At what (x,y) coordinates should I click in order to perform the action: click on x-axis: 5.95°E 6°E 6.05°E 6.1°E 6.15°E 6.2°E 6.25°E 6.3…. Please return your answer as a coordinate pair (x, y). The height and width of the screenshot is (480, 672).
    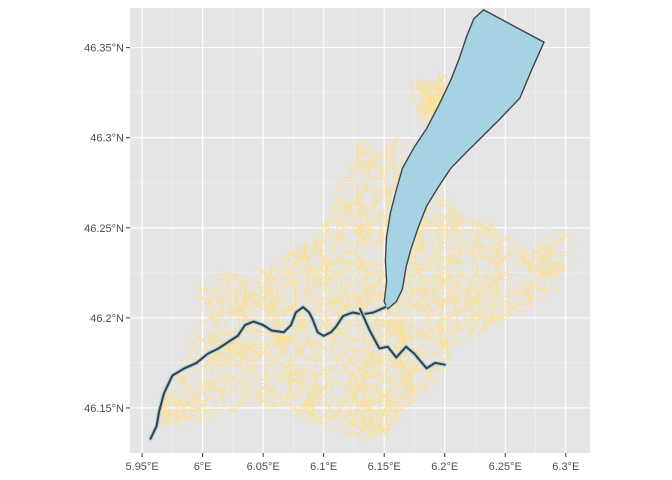
    Looking at the image, I should click on (352, 463).